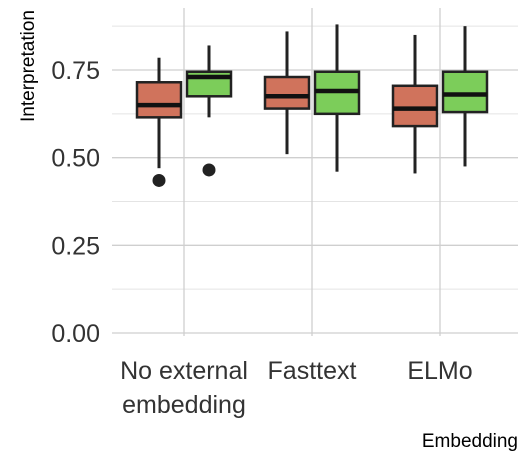 This screenshot has width=532, height=460. What do you see at coordinates (184, 405) in the screenshot?
I see `x-tick-label-line2: embedding` at bounding box center [184, 405].